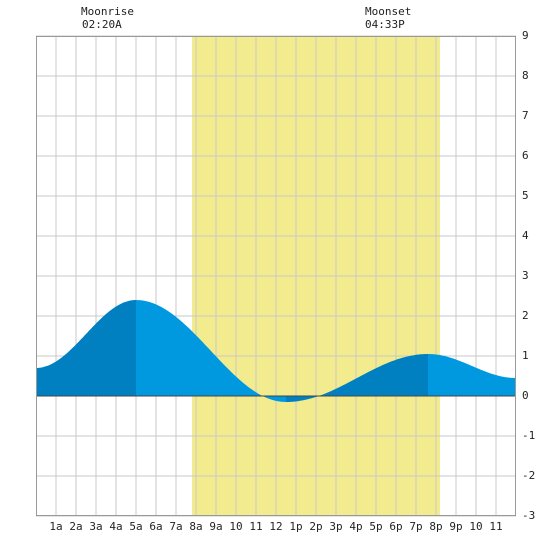 This screenshot has width=550, height=550. What do you see at coordinates (355, 526) in the screenshot?
I see `x-tick-label: 4p` at bounding box center [355, 526].